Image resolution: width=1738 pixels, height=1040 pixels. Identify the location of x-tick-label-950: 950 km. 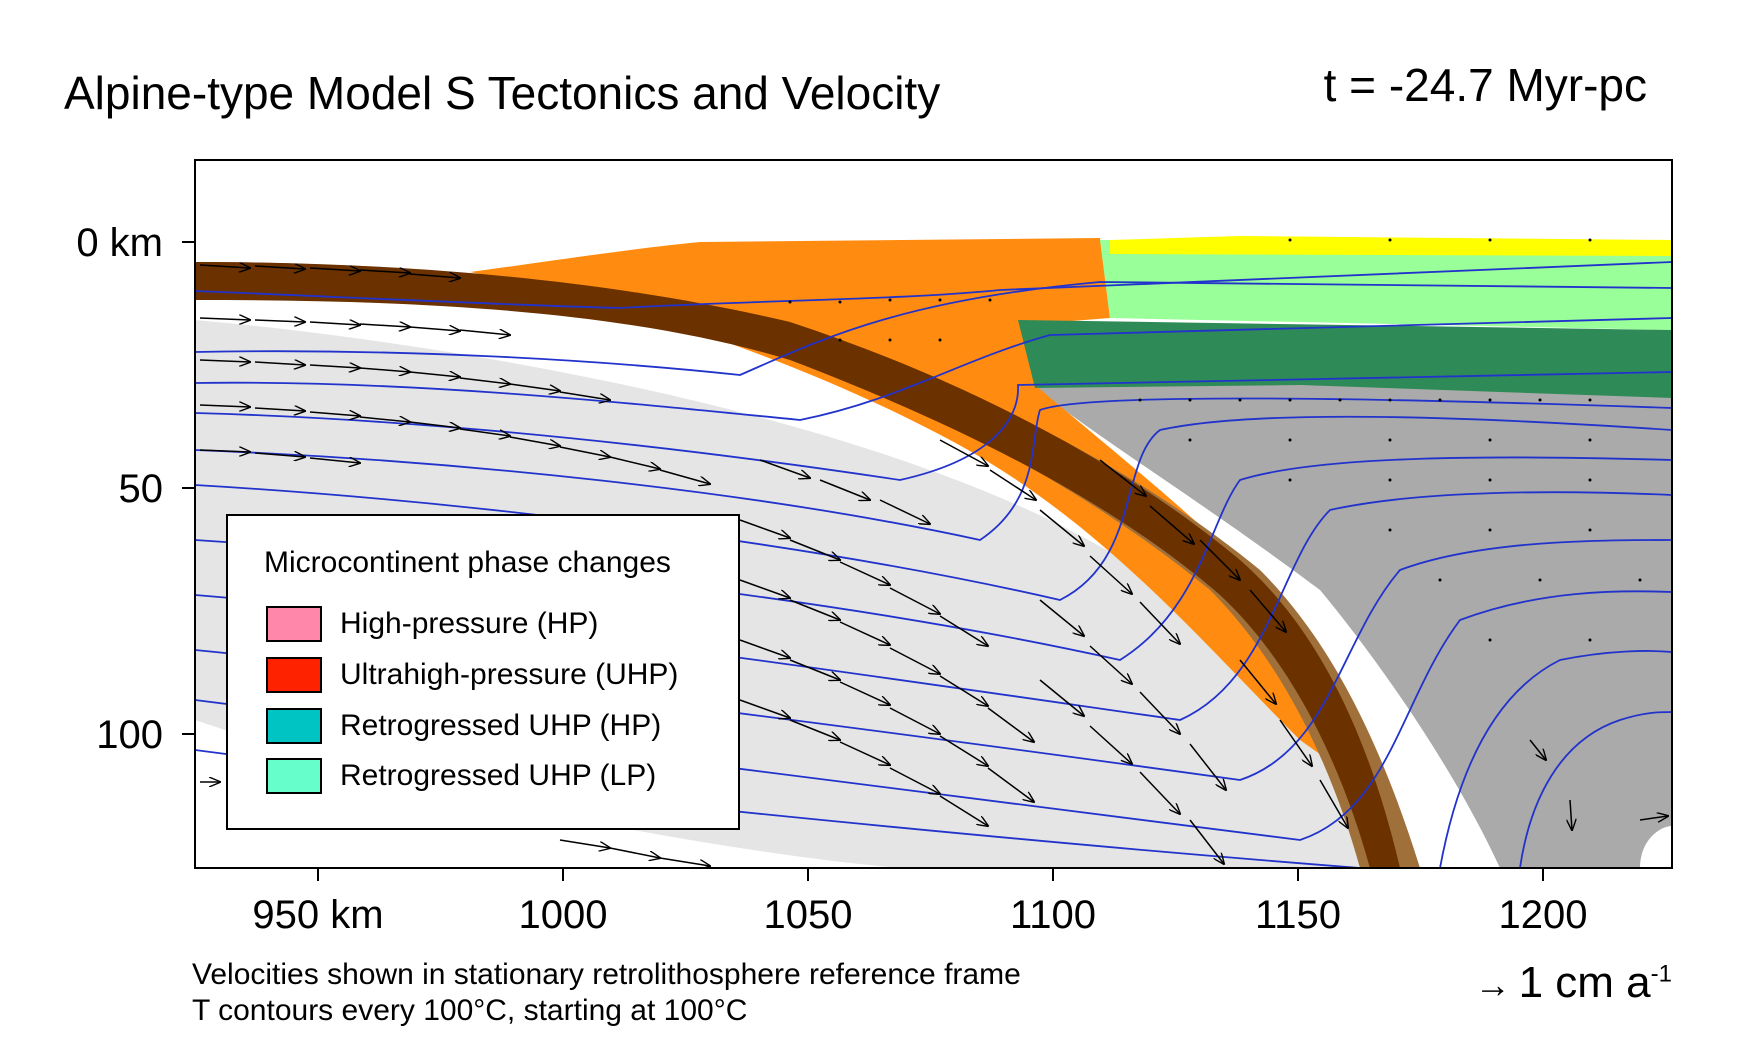
(317, 915).